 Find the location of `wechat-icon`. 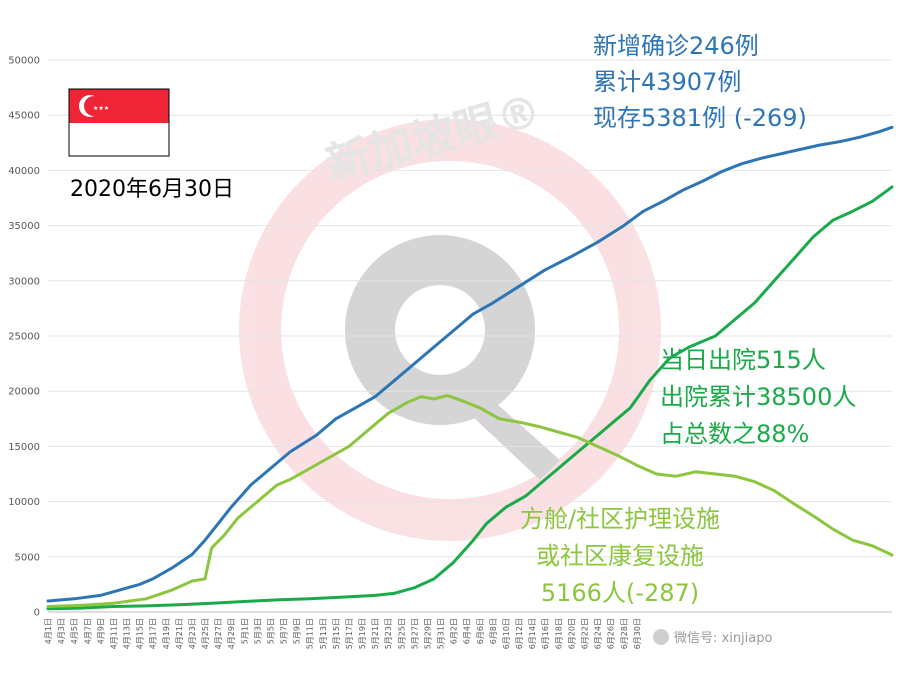

wechat-icon is located at coordinates (661, 637).